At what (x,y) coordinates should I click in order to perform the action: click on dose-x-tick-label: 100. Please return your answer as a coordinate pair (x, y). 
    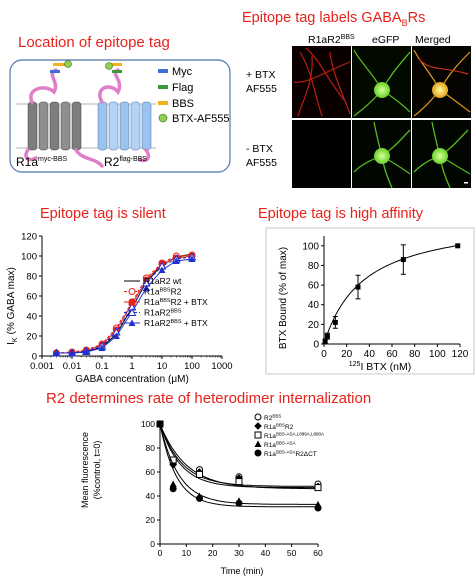
    Looking at the image, I should click on (192, 366).